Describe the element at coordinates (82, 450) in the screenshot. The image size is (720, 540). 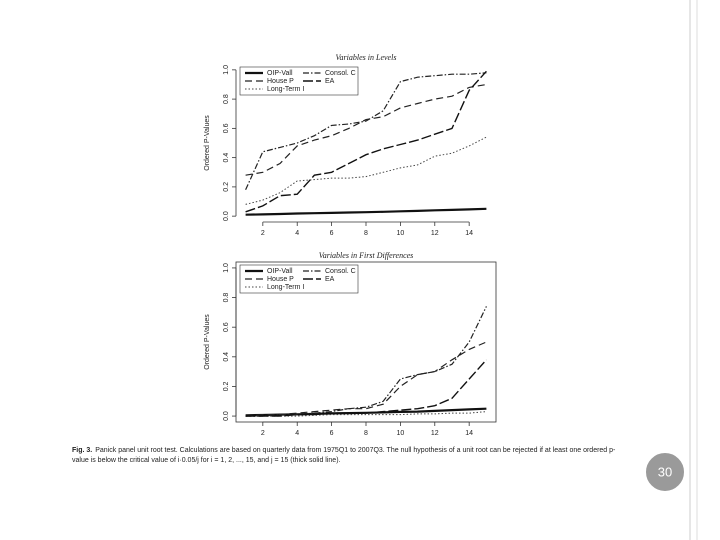
I see `caption-label: Fig. 3.` at that location.